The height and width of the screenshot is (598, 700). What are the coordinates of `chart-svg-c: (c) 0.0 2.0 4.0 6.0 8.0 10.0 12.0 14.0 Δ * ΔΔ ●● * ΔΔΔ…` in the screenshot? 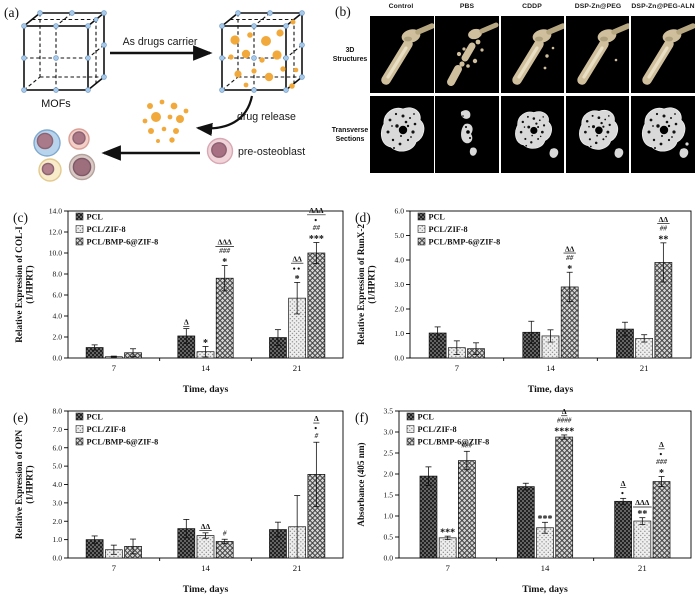 It's located at (178, 300).